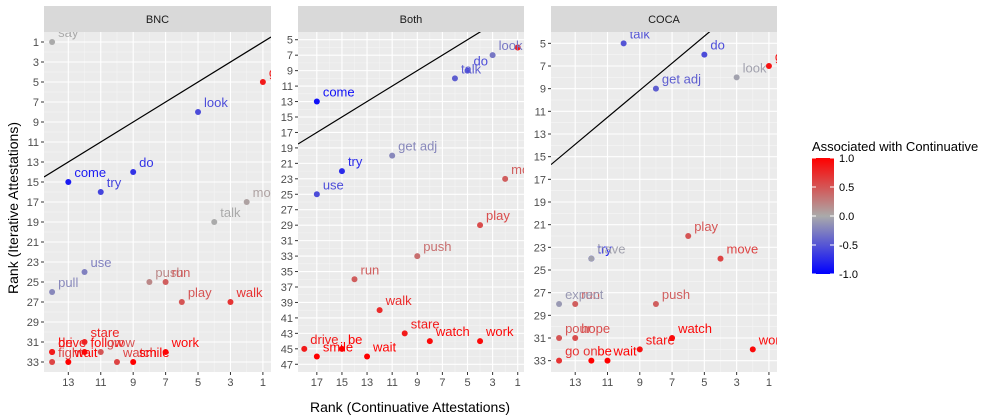 The height and width of the screenshot is (420, 1000). What do you see at coordinates (429, 341) in the screenshot?
I see `data-point-watch` at bounding box center [429, 341].